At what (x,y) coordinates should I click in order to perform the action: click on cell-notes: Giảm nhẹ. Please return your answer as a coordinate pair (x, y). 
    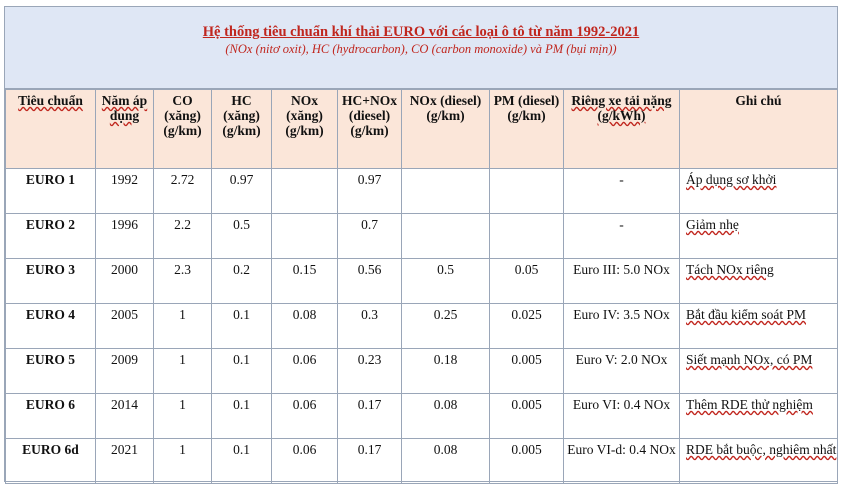
    Looking at the image, I should click on (758, 236).